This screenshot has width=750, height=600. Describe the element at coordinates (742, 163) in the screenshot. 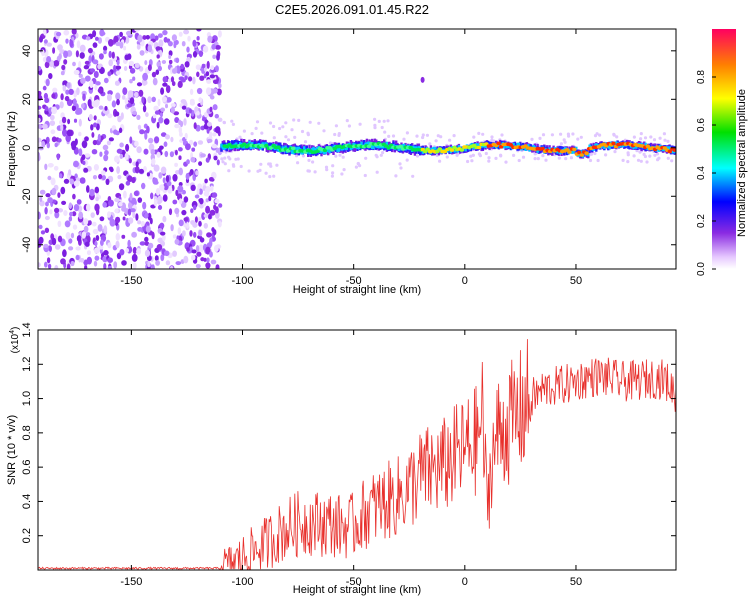

I see `colorbar-label: Normalized spectral amplitude` at that location.